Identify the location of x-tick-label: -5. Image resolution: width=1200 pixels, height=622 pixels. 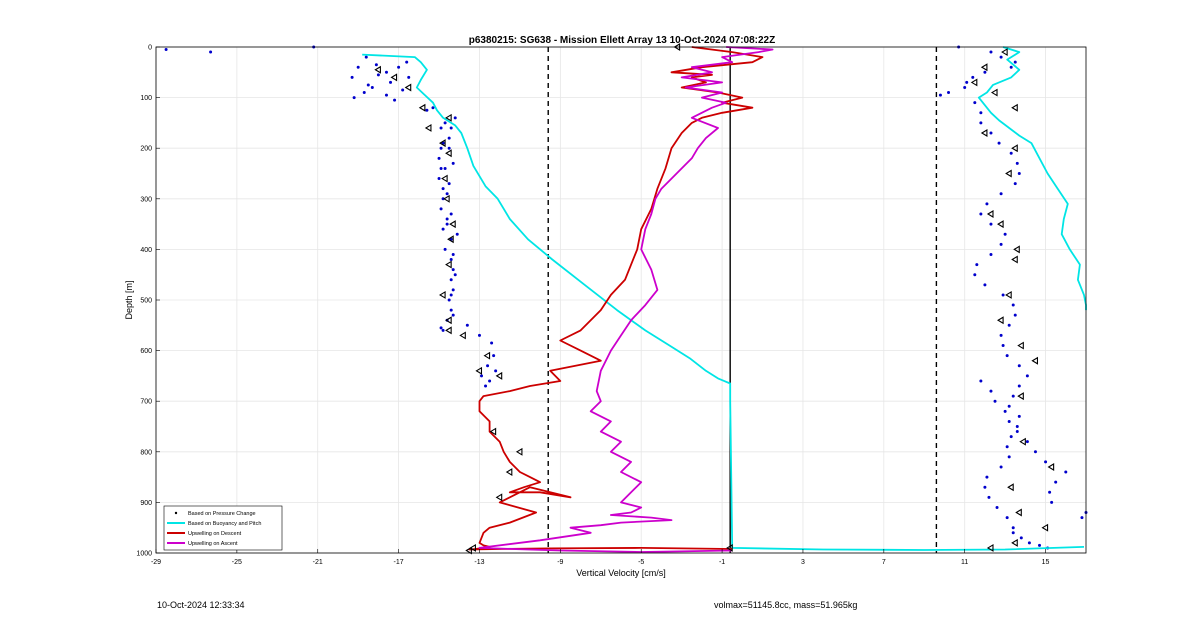
(641, 562).